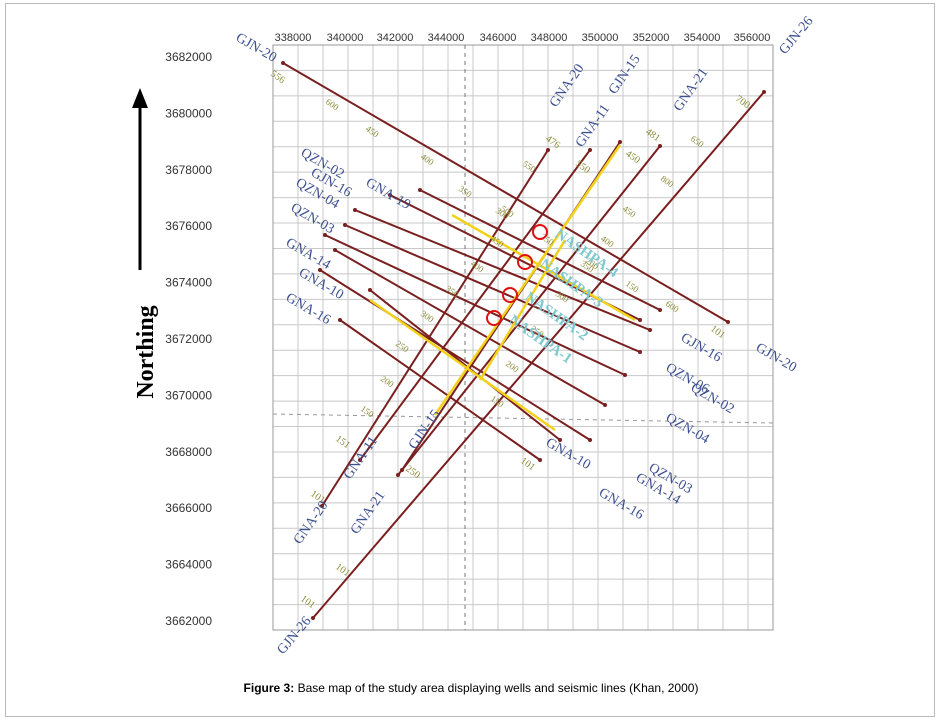  Describe the element at coordinates (188, 395) in the screenshot. I see `y-tick-label: 3670000` at that location.